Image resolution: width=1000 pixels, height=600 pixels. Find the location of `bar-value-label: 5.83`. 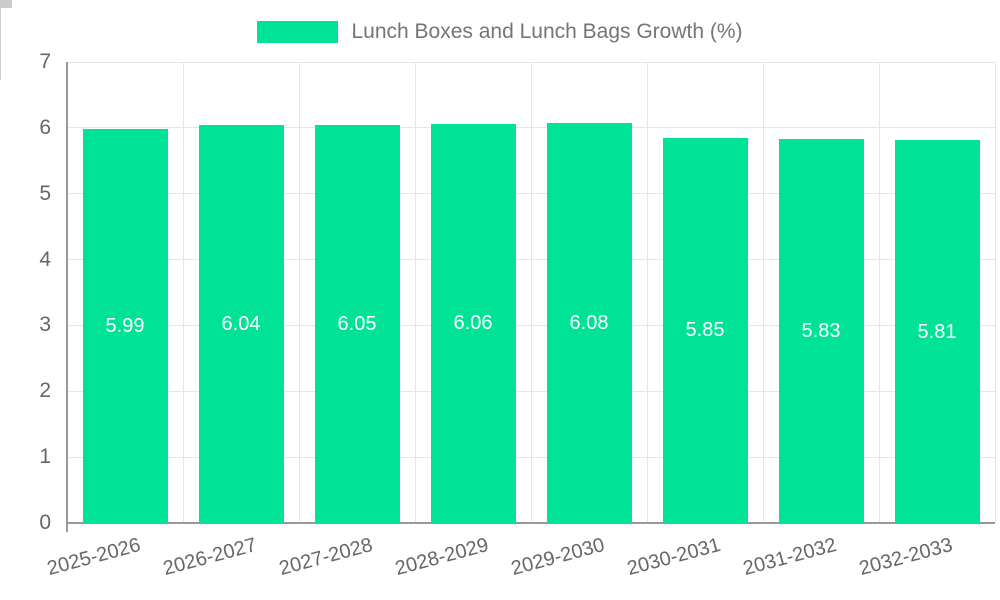

bar-value-label: 5.83 is located at coordinates (821, 331).